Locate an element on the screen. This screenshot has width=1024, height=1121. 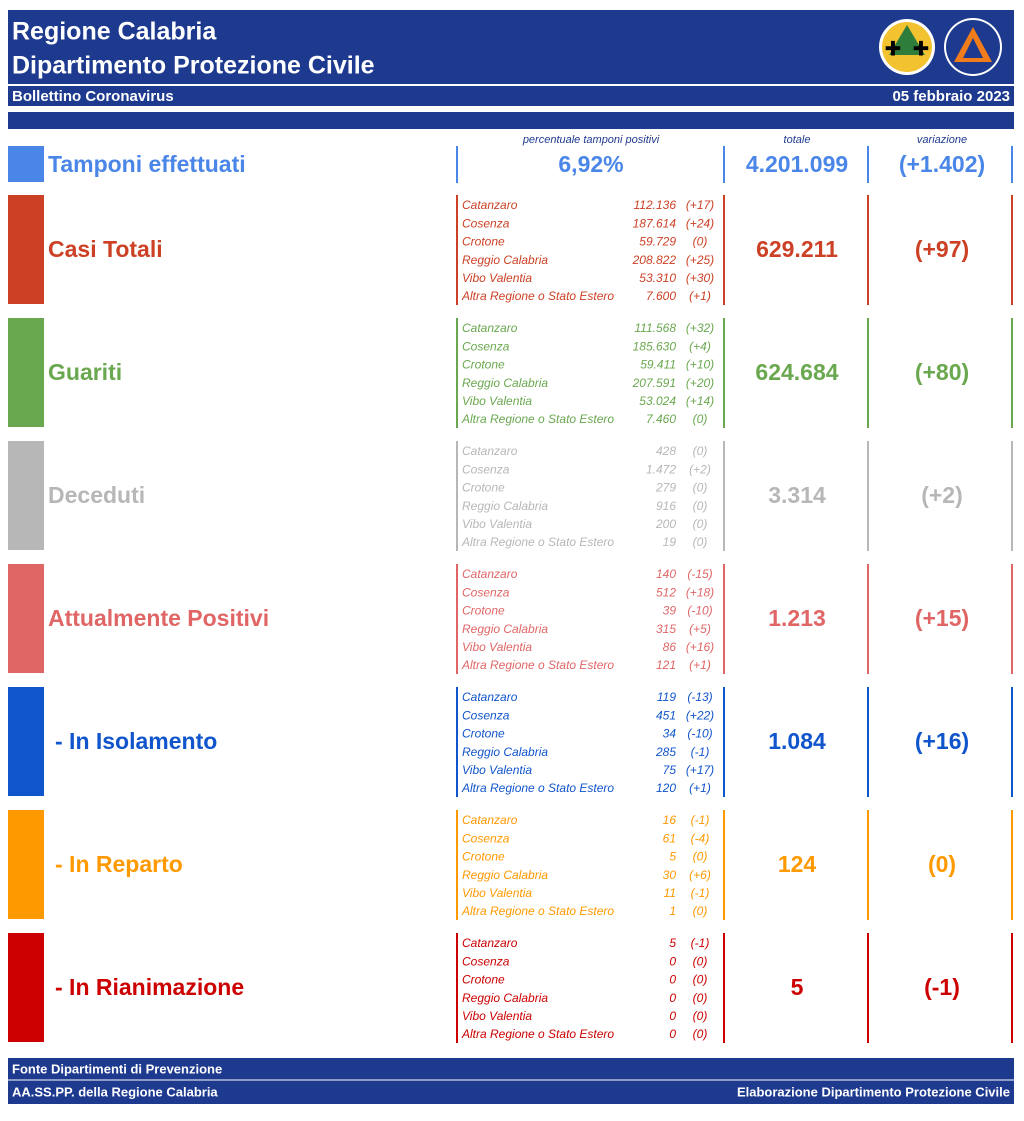
district-value: 185.630 is located at coordinates (655, 346).